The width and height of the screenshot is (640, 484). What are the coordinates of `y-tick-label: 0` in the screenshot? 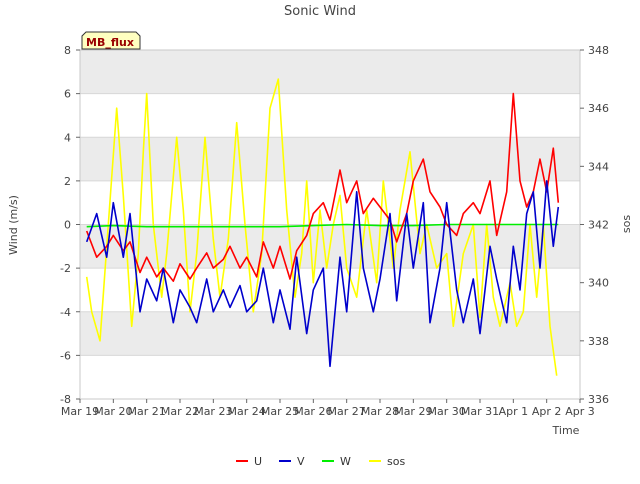 It's located at (67, 225).